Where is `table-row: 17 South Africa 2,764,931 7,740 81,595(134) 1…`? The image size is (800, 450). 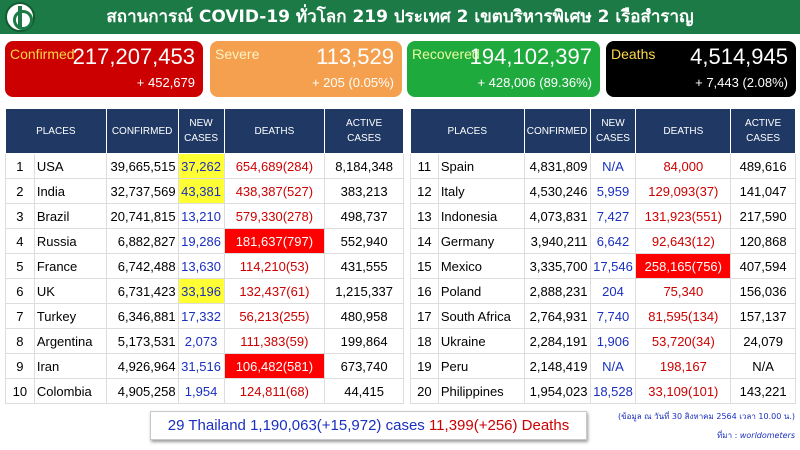 table-row: 17 South Africa 2,764,931 7,740 81,595(134) 1… is located at coordinates (603, 316).